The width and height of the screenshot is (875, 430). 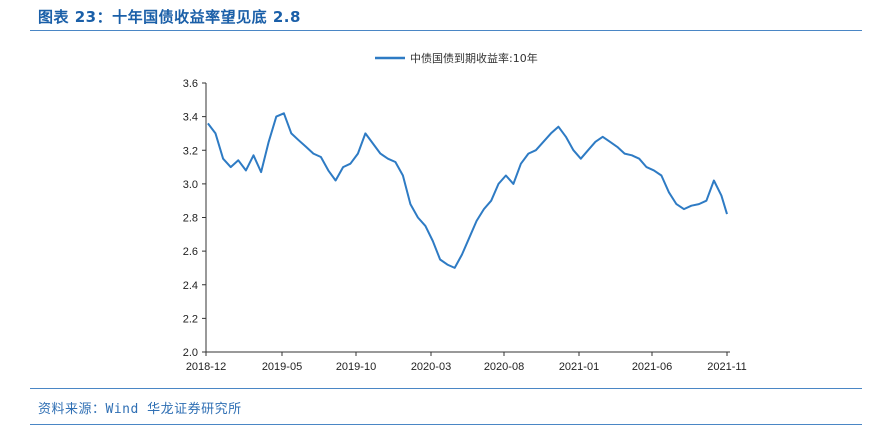 What do you see at coordinates (190, 319) in the screenshot?
I see `y-tick-label: 2.2` at bounding box center [190, 319].